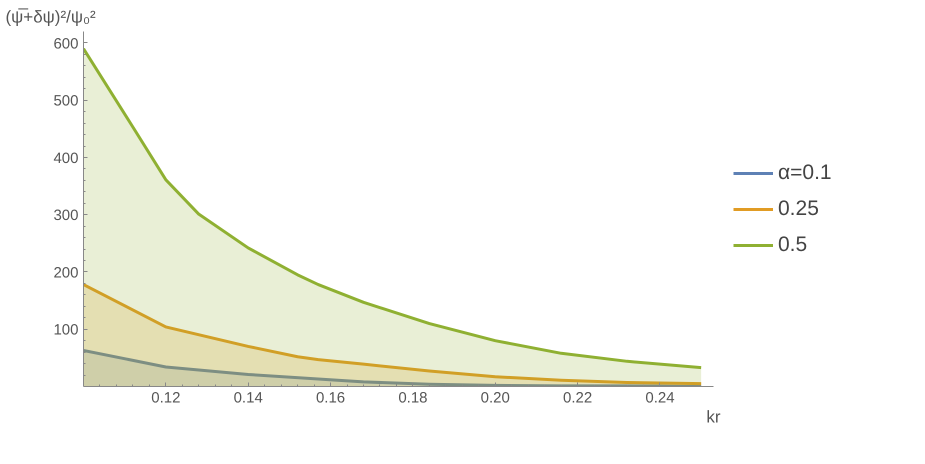 This screenshot has height=464, width=925. What do you see at coordinates (66, 273) in the screenshot?
I see `y-tick-label: 200` at bounding box center [66, 273].